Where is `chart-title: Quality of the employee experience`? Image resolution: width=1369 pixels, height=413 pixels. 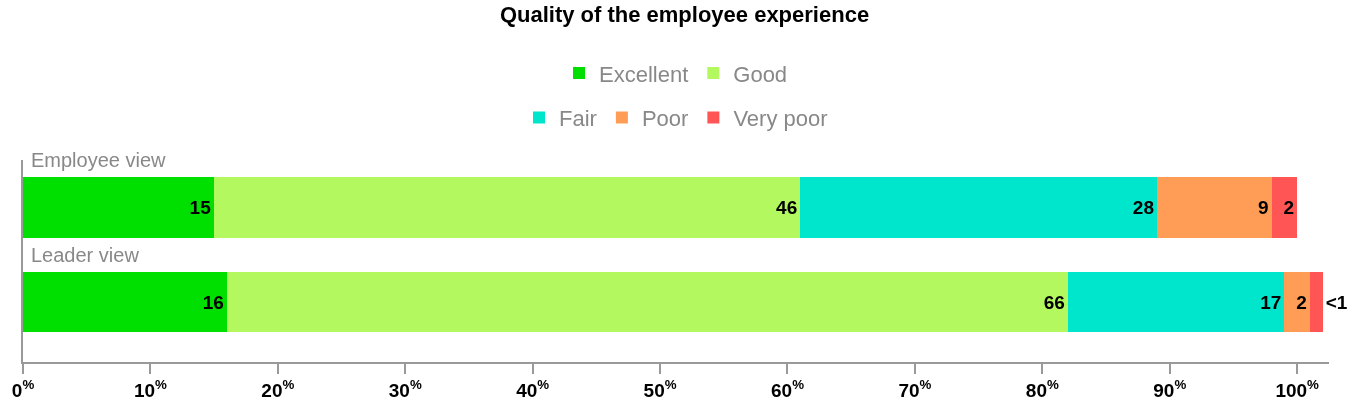
chart-title: Quality of the employee experience is located at coordinates (684, 14).